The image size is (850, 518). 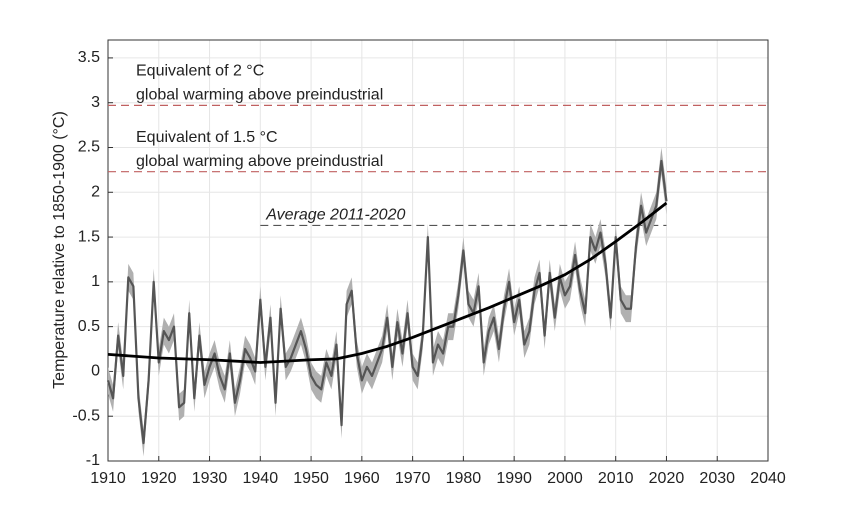 What do you see at coordinates (464, 478) in the screenshot?
I see `x-tick-label: 1980` at bounding box center [464, 478].